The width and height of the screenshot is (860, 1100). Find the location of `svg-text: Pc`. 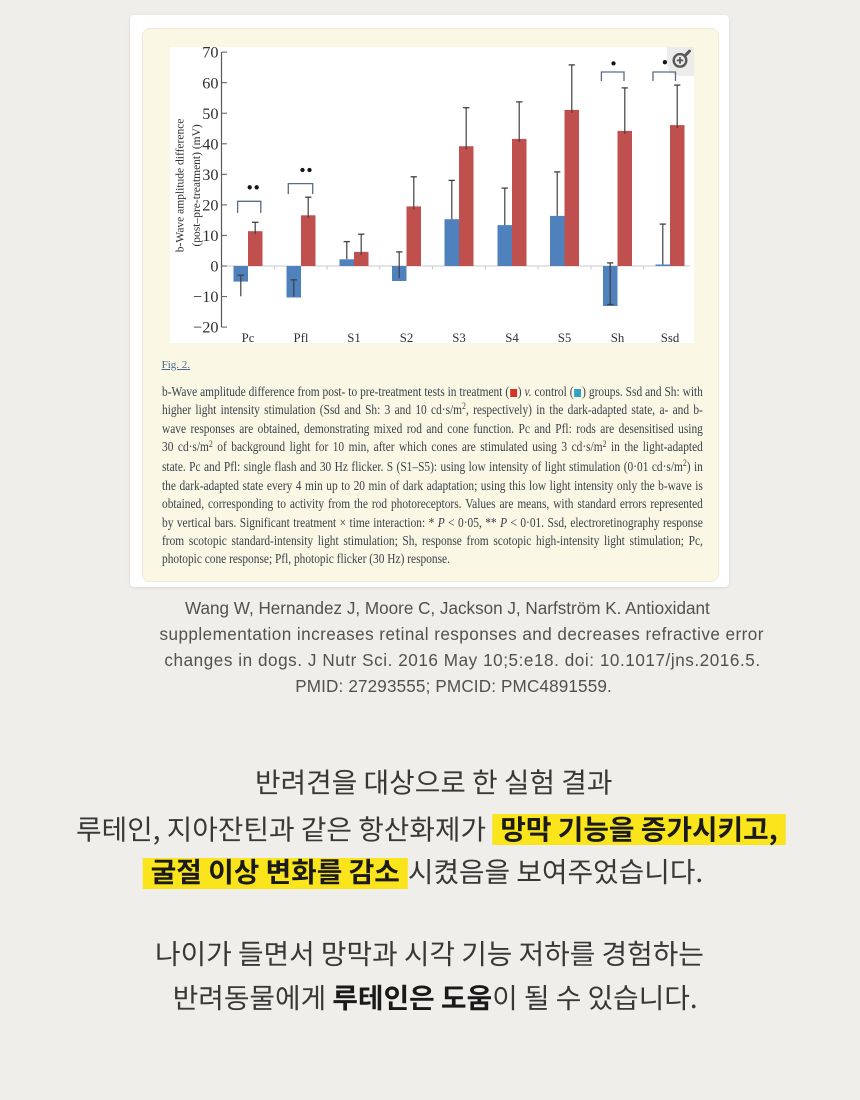

svg-text: Pc is located at coordinates (248, 337).